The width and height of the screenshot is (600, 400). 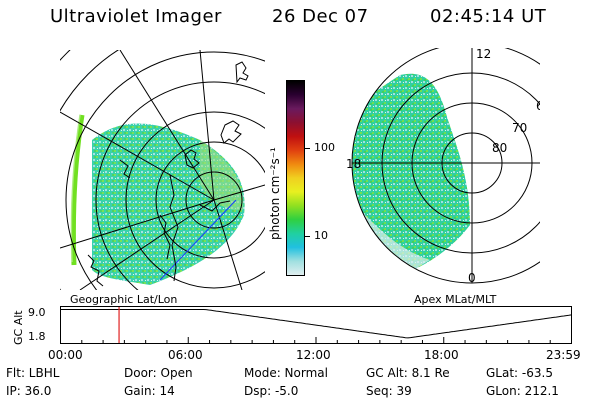 I want to click on instrument-title: Ultraviolet Imager, so click(x=136, y=16).